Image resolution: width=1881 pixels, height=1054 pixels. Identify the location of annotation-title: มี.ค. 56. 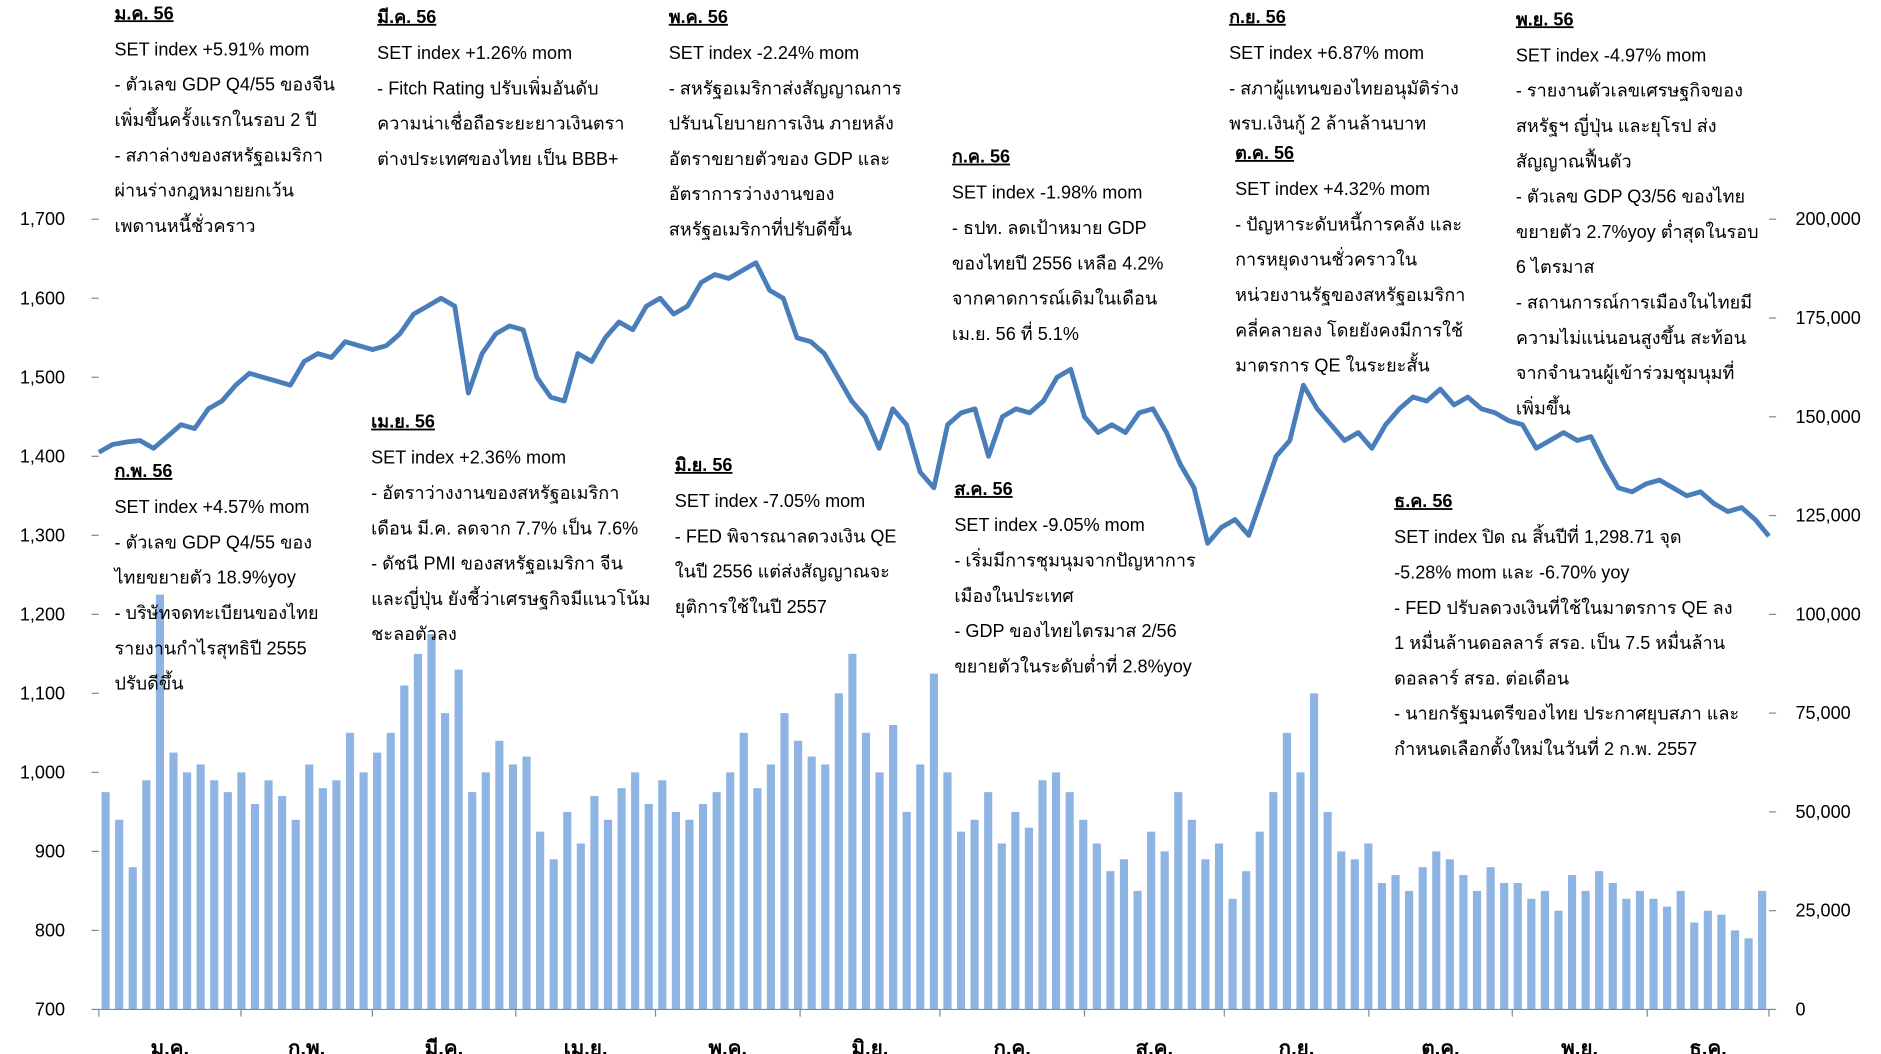
(406, 17).